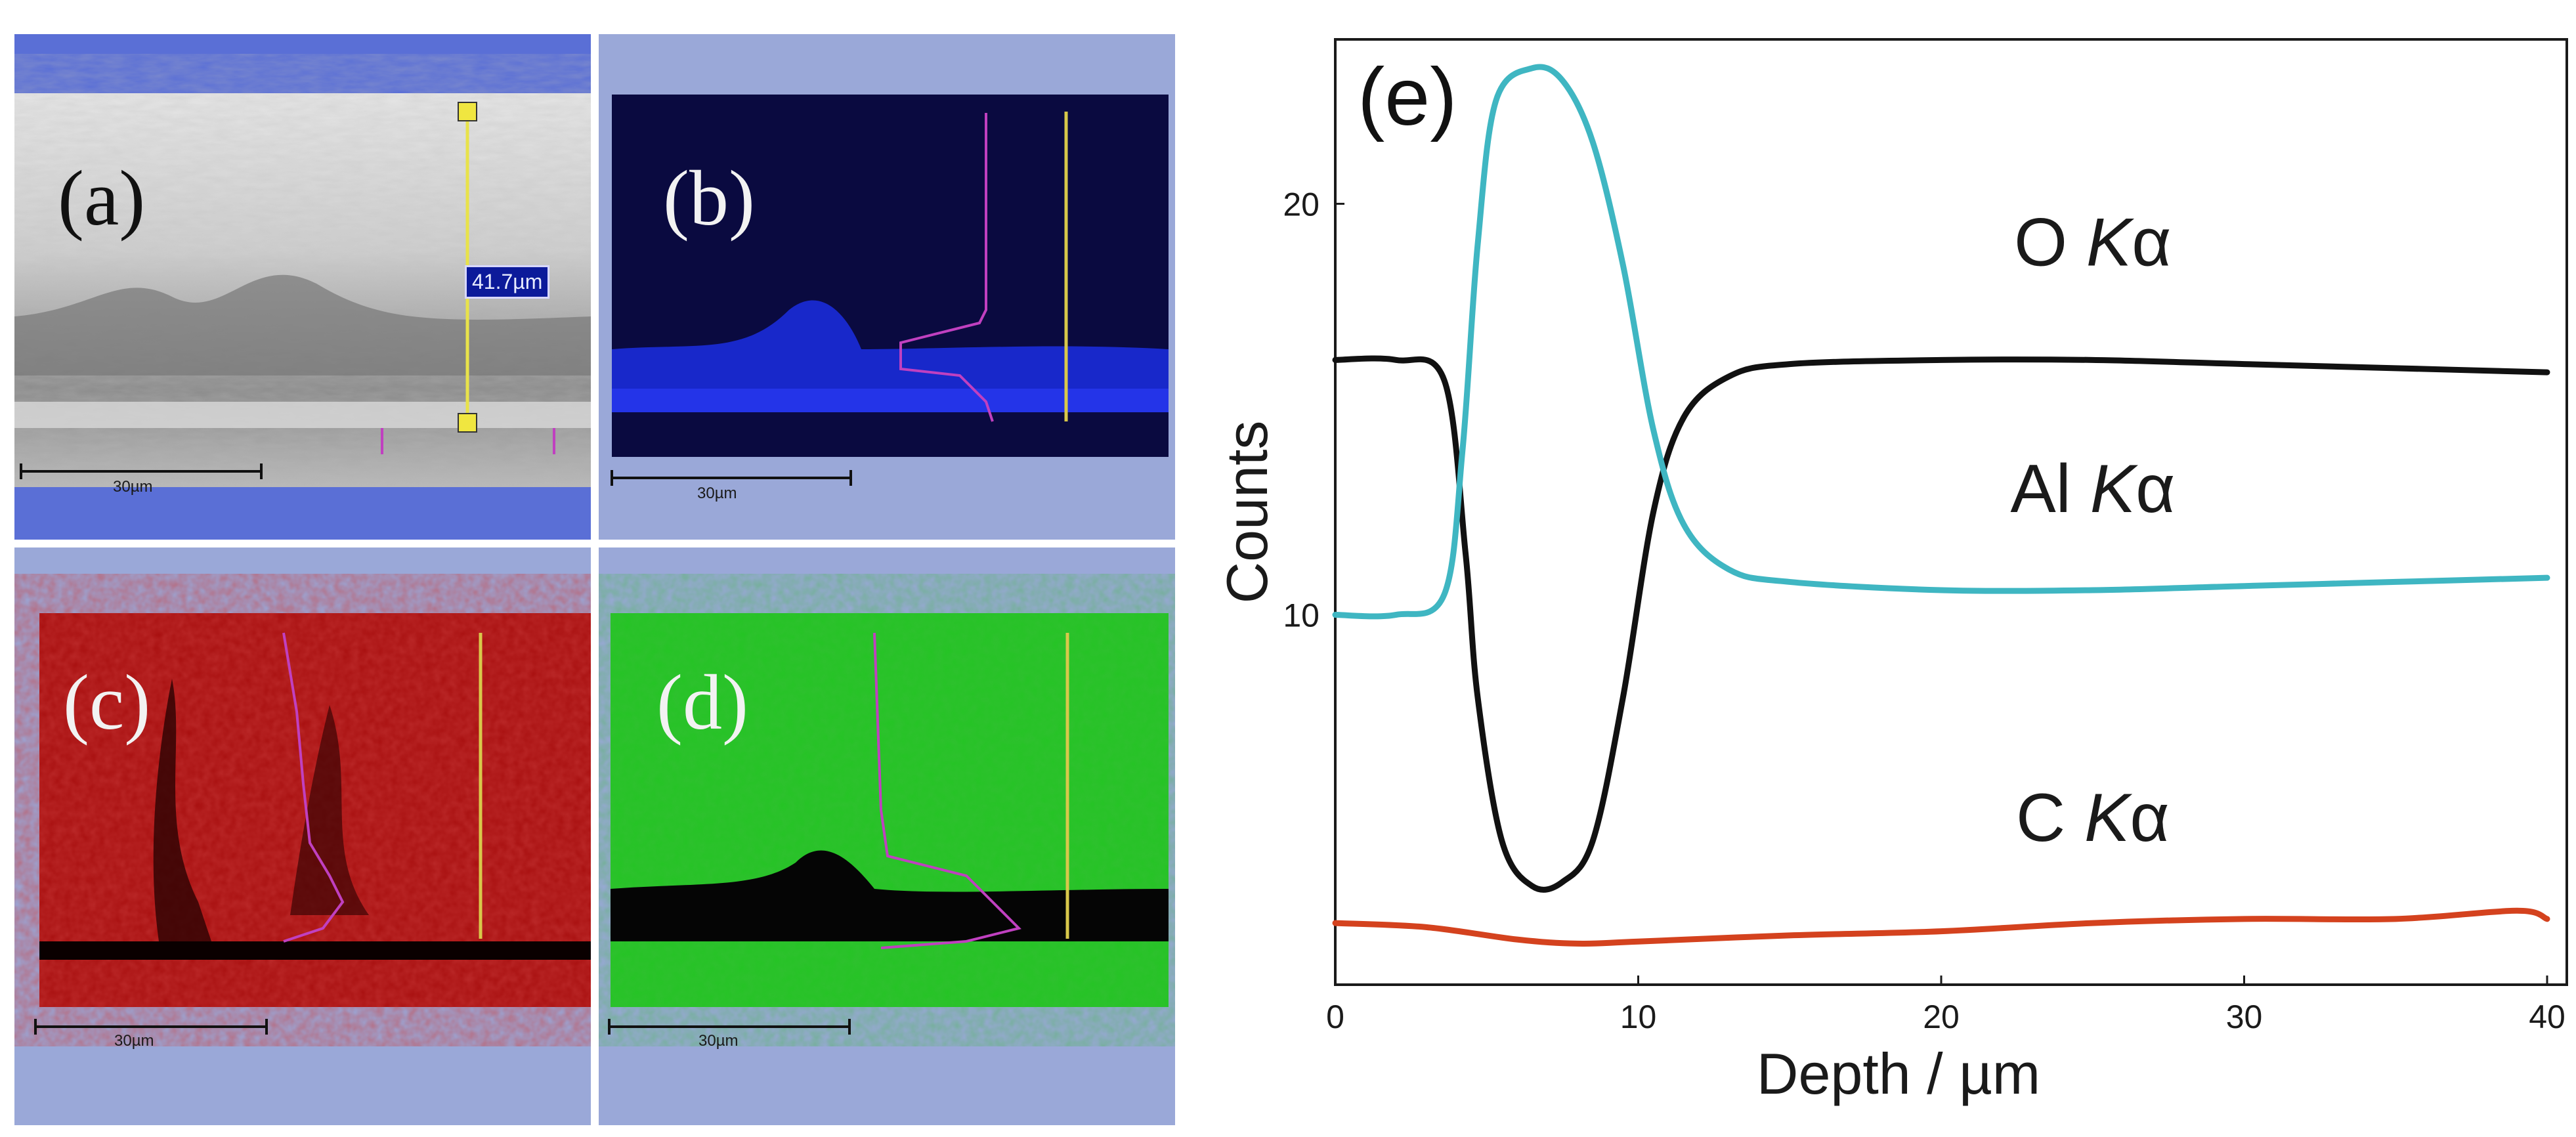  What do you see at coordinates (2050, 489) in the screenshot?
I see `annotation-element: Al` at bounding box center [2050, 489].